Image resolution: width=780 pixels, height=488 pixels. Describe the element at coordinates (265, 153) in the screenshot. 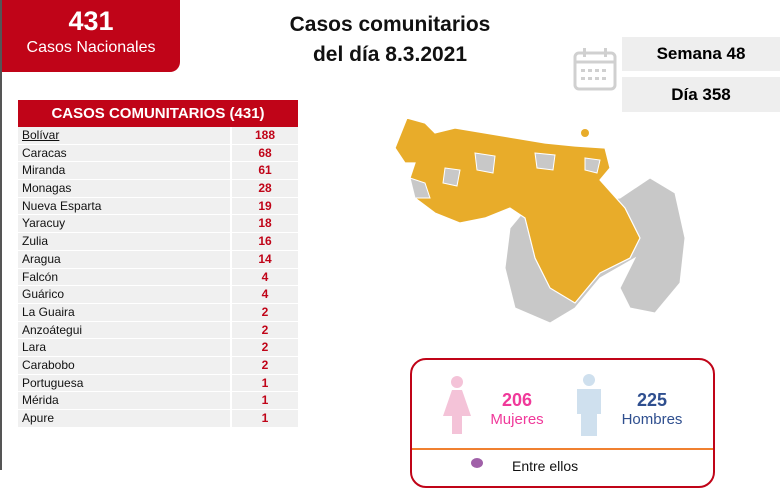

I see `state-count: 68` at that location.